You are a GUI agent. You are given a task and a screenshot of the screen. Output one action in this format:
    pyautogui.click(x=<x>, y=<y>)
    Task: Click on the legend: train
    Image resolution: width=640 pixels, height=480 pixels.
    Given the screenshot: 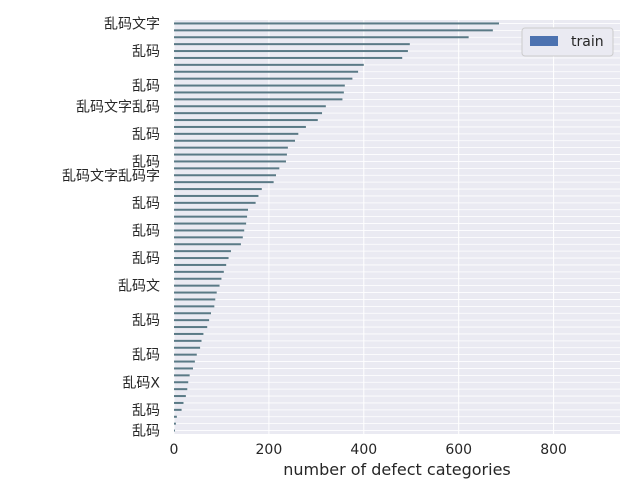 What is the action you would take?
    pyautogui.click(x=567, y=42)
    